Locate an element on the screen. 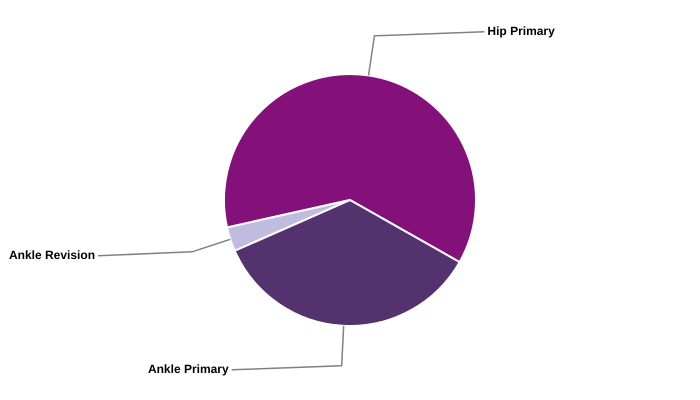 The height and width of the screenshot is (400, 700). slice-label: Hip Primary is located at coordinates (521, 31).